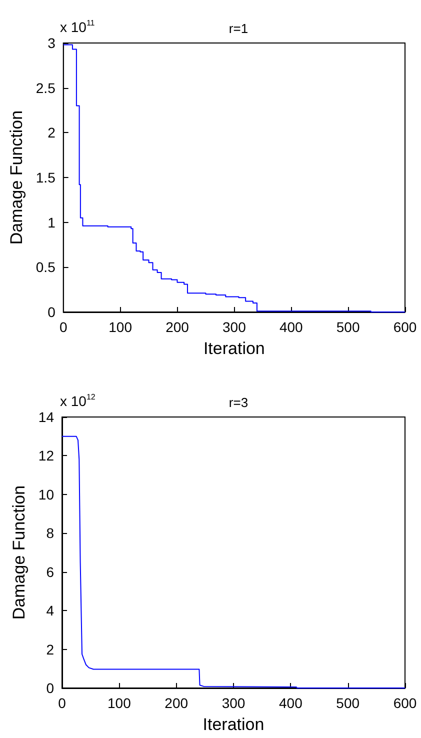 The height and width of the screenshot is (738, 421). I want to click on y-tick-label: 8, so click(50, 533).